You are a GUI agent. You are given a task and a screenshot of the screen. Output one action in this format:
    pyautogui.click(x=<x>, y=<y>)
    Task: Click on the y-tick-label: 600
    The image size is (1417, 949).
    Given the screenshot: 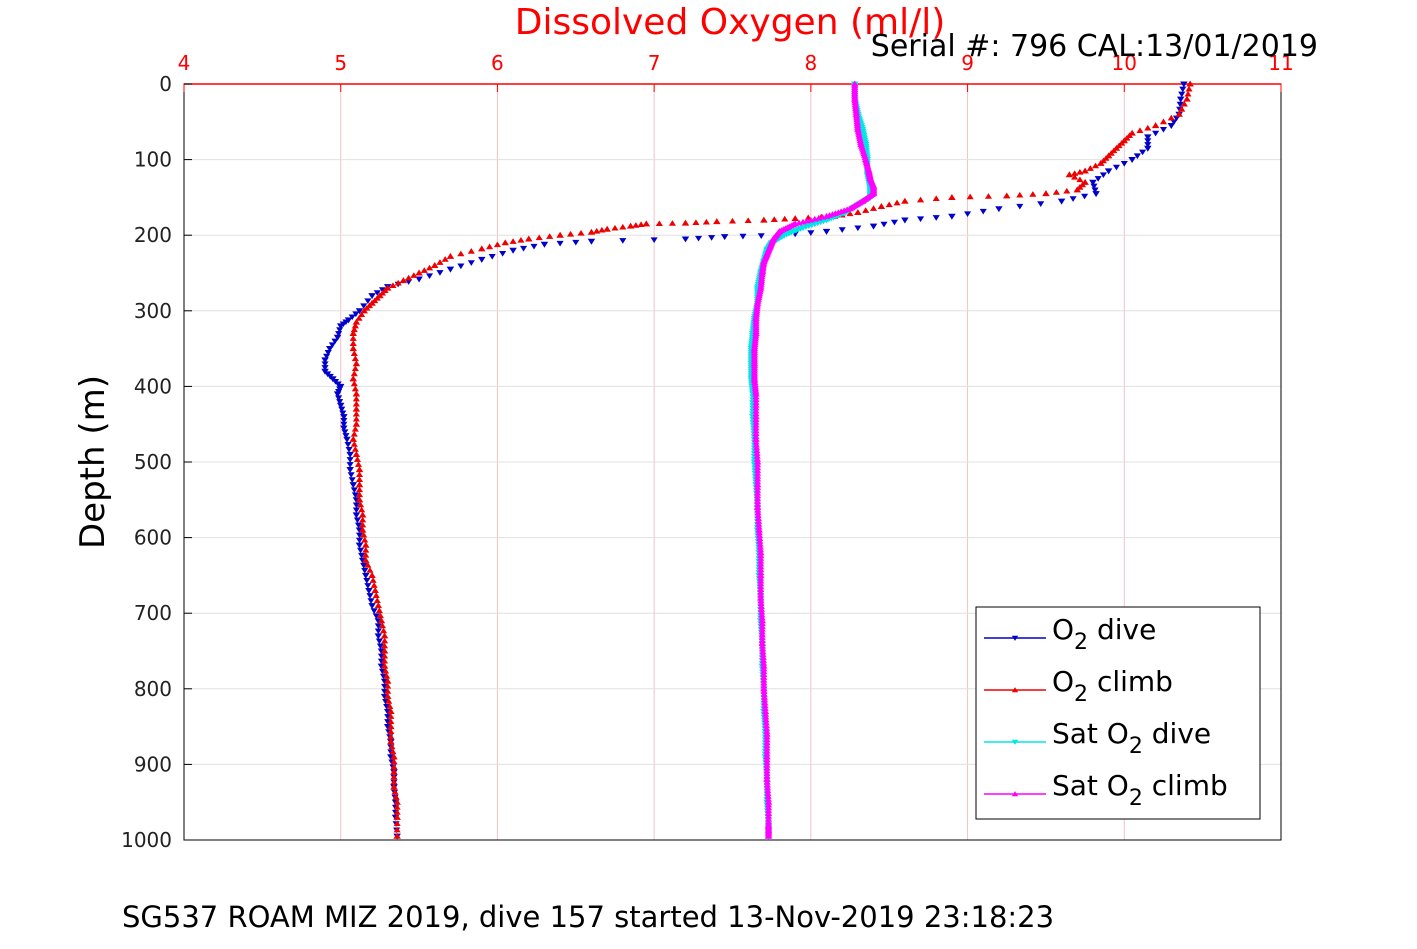 What is the action you would take?
    pyautogui.click(x=153, y=538)
    